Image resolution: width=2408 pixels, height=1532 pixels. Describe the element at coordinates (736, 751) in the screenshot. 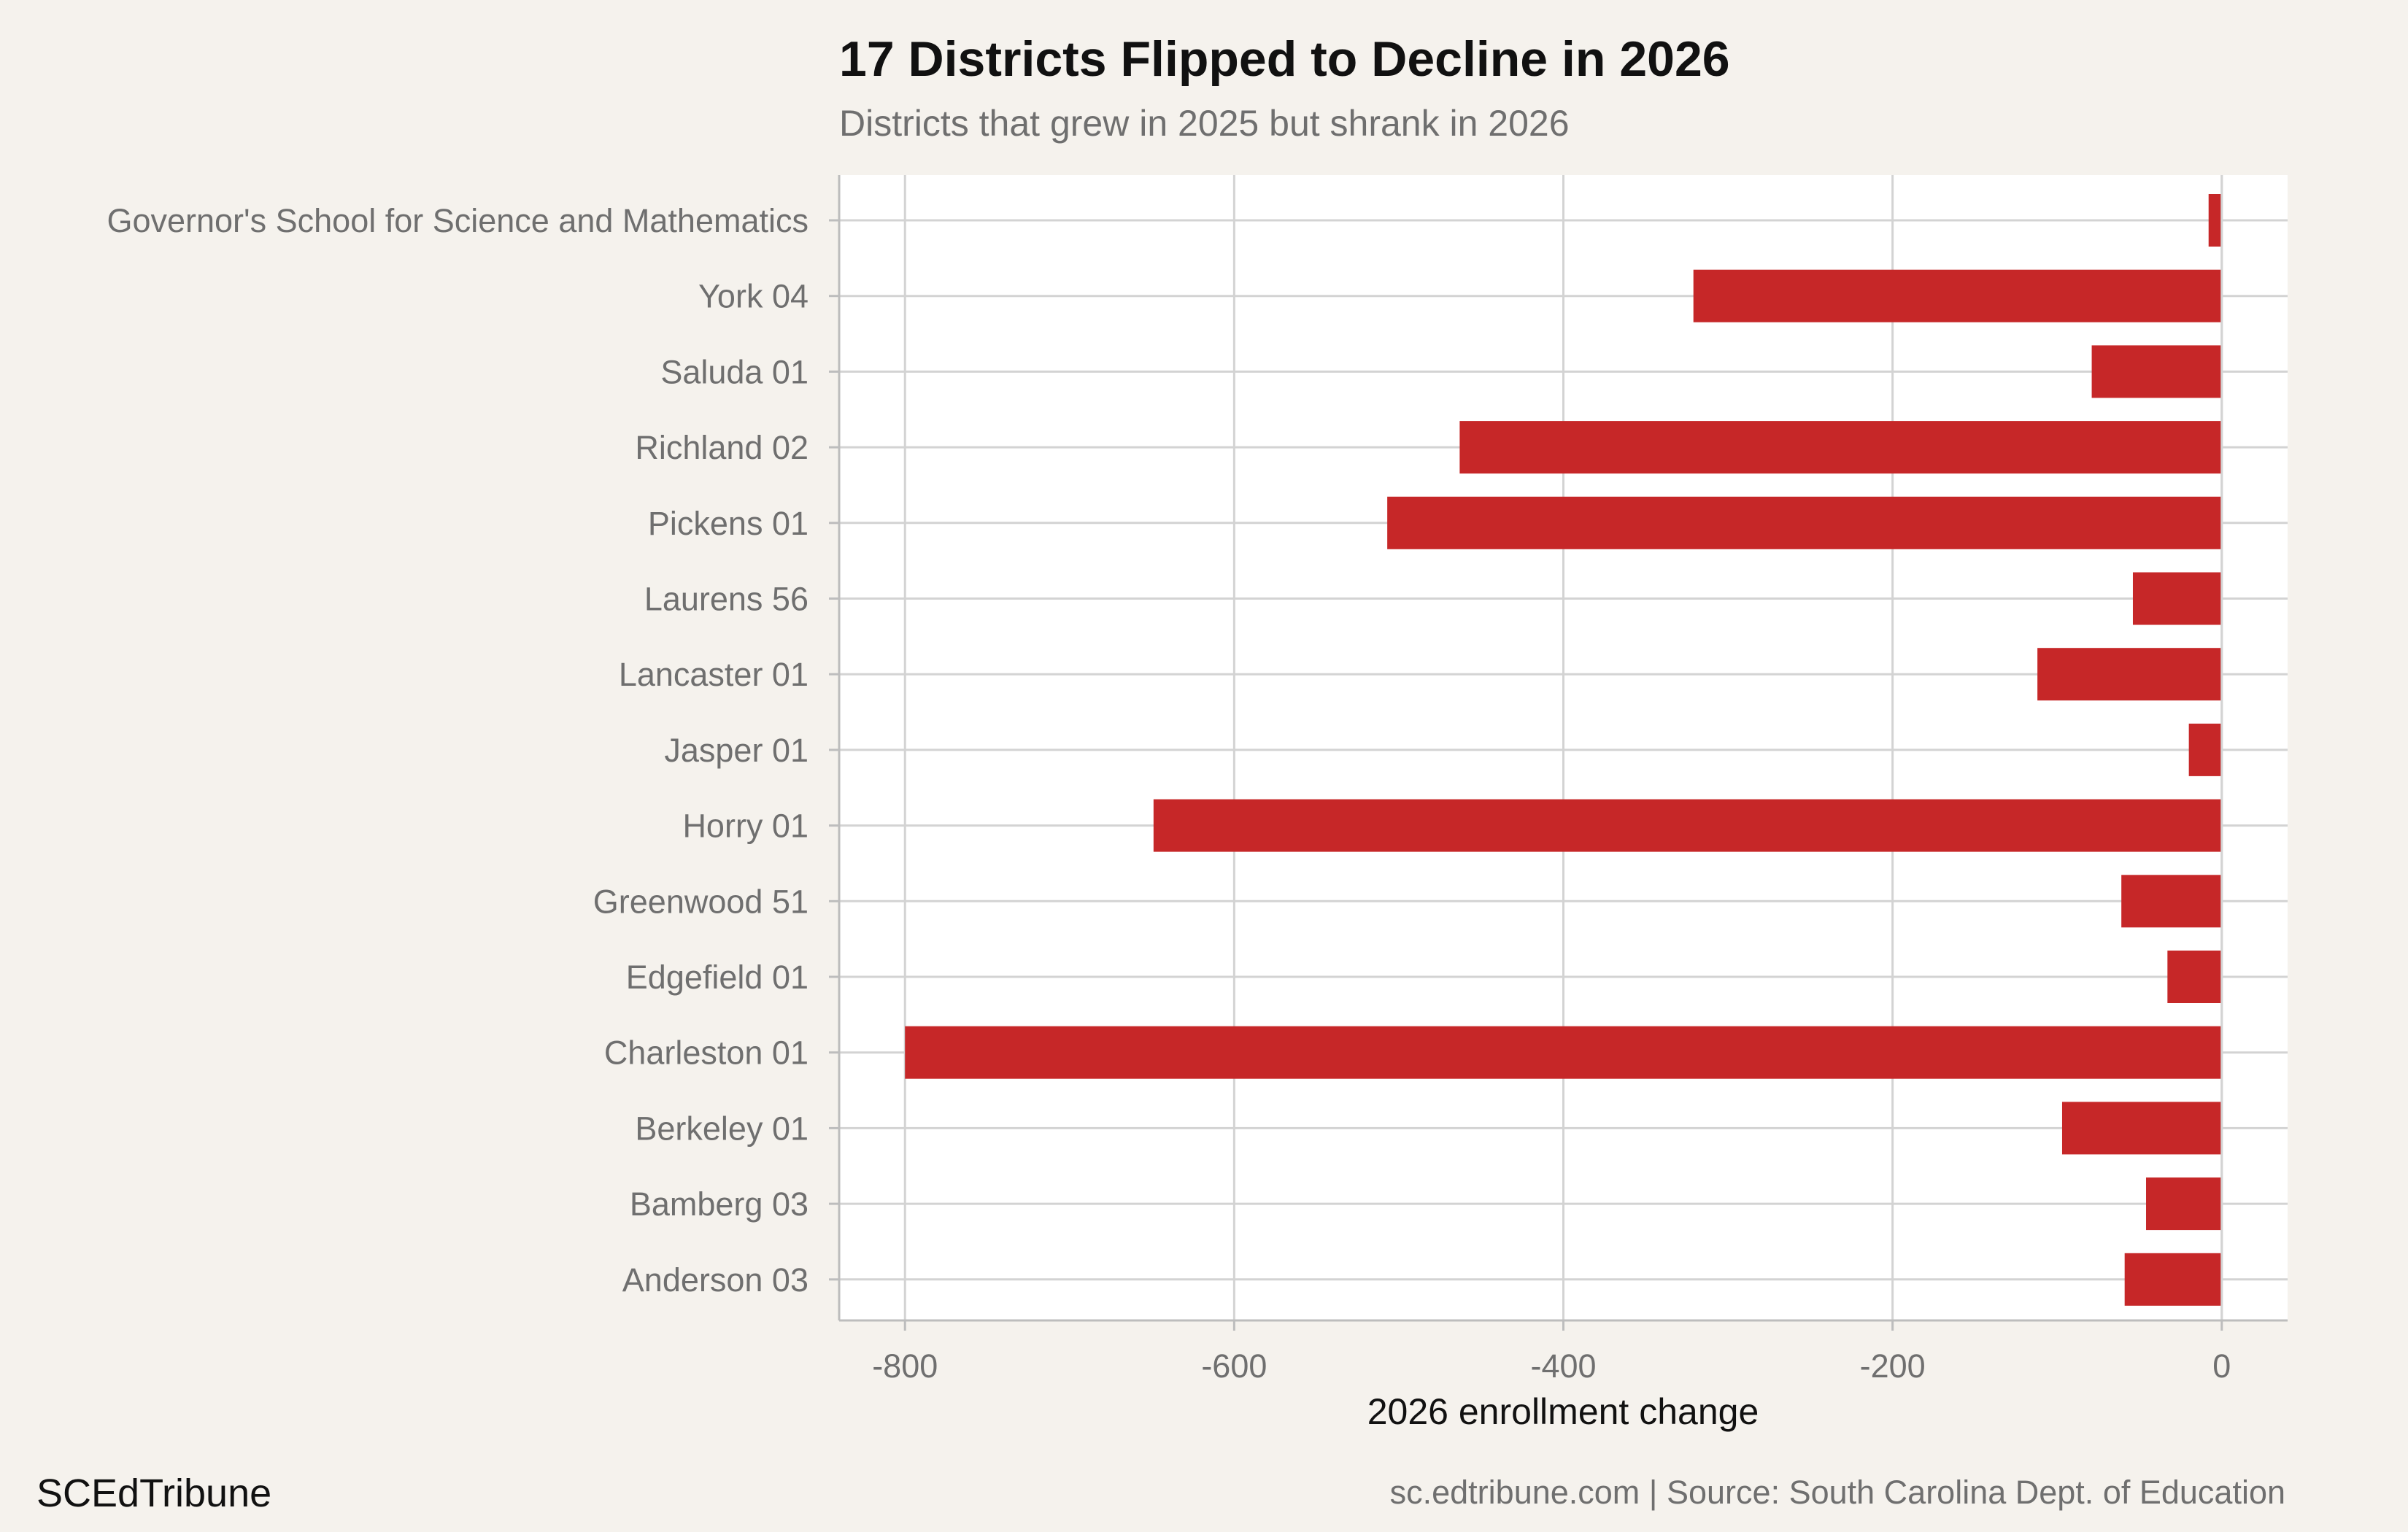

I see `category-label: Jasper 01` at that location.